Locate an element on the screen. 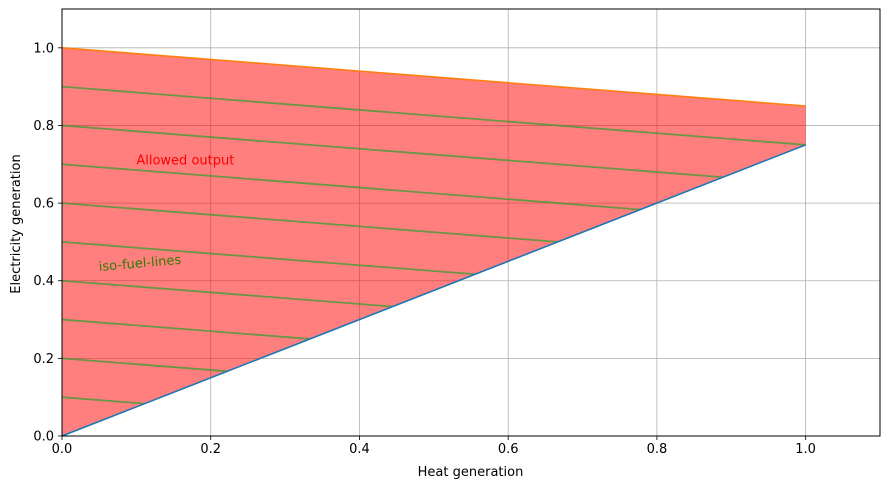 This screenshot has width=889, height=489. y-tick-label: 0.0 is located at coordinates (43, 437).